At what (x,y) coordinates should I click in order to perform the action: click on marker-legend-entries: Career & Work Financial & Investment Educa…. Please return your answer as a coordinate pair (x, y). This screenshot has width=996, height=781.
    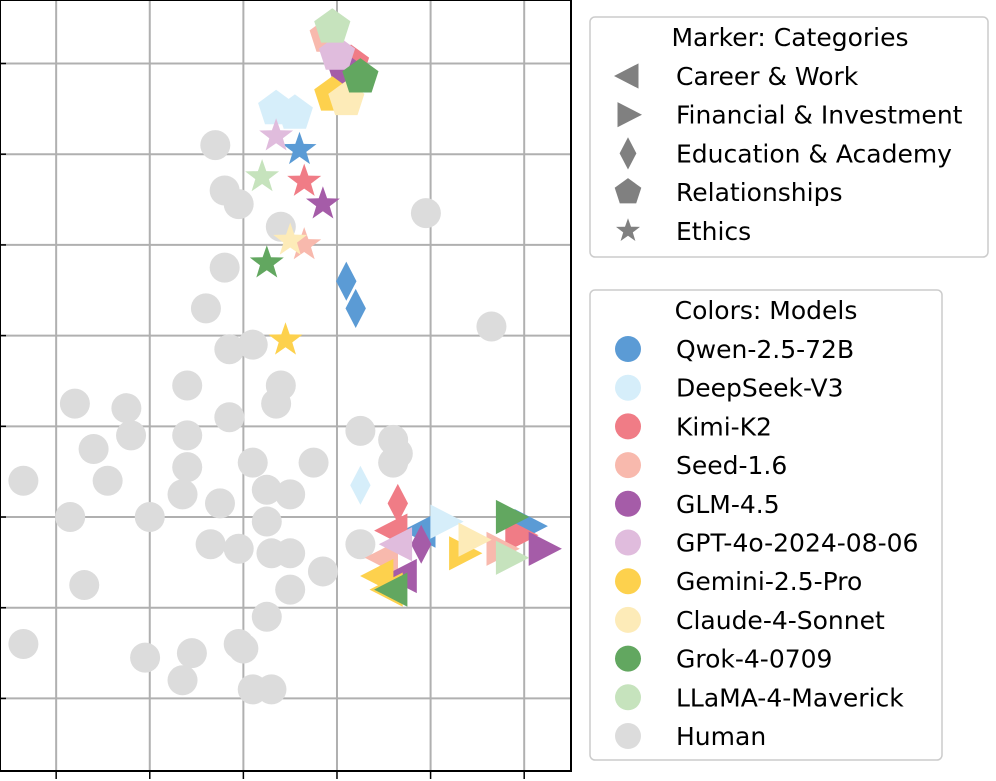
    Looking at the image, I should click on (788, 154).